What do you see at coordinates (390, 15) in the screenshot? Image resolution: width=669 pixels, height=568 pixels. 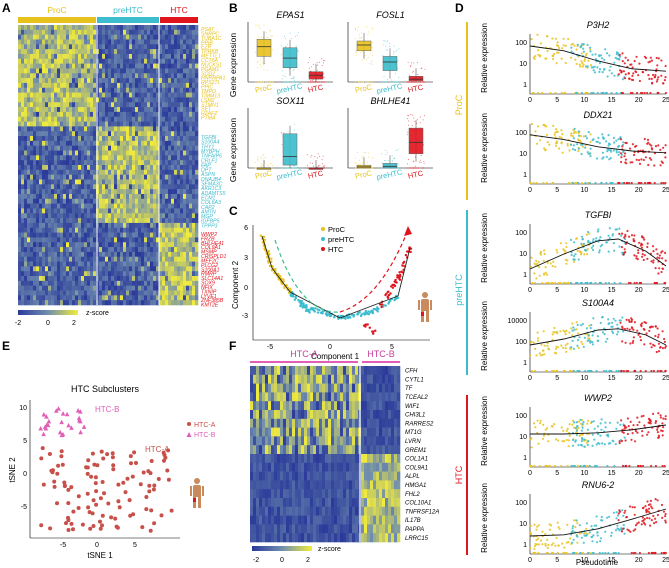 I see `boxplot-gene-title: FOSL1` at bounding box center [390, 15].